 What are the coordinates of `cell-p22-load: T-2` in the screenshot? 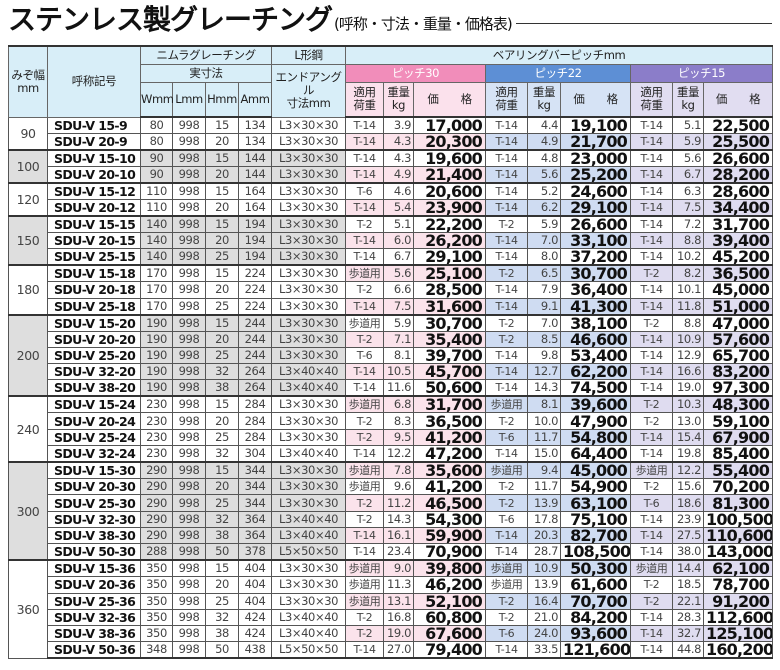 It's located at (507, 224).